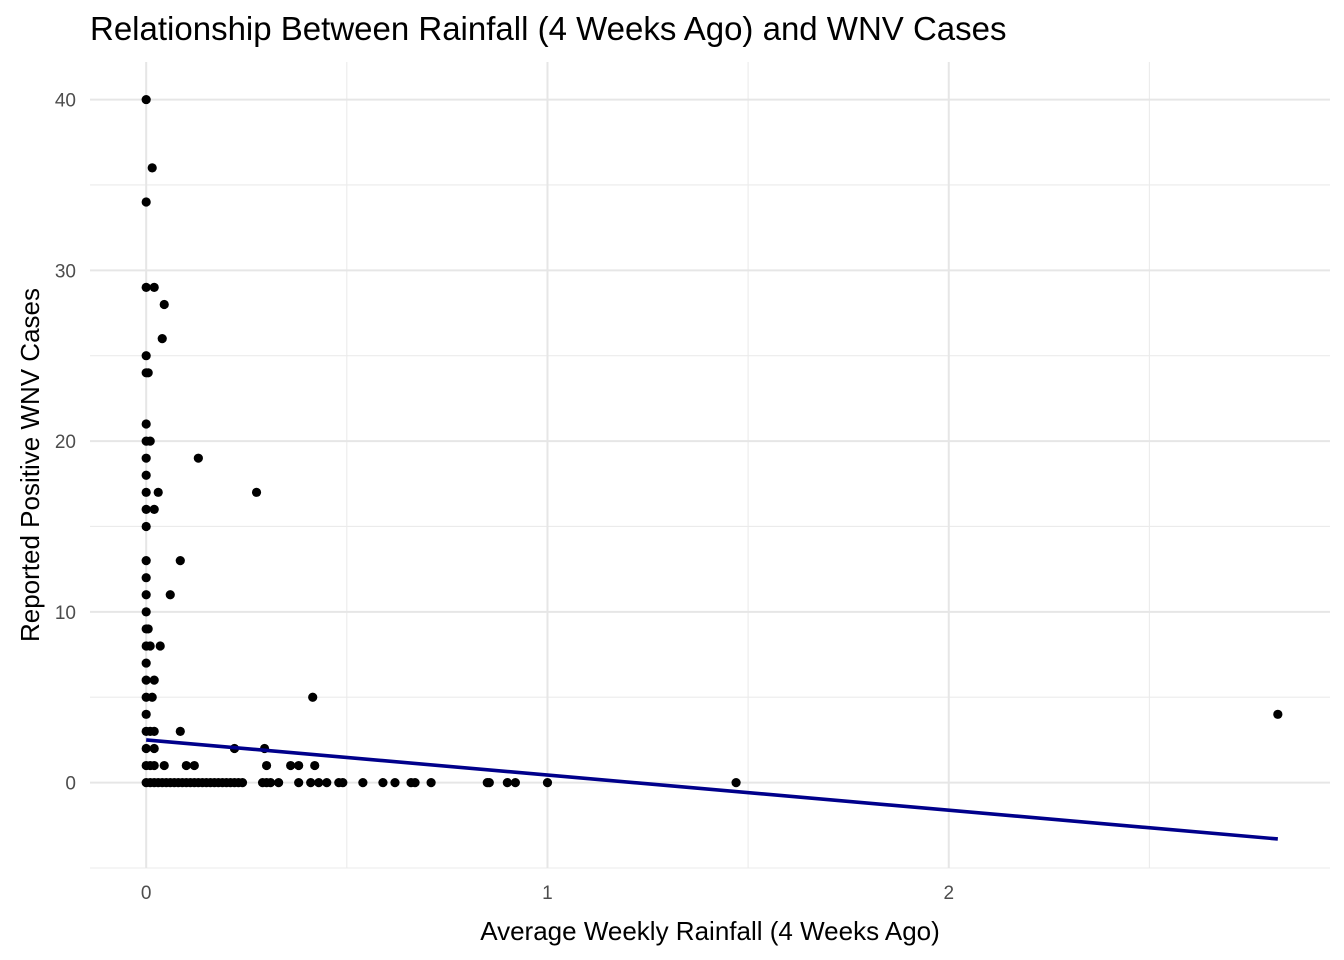 This screenshot has width=1344, height=960. Describe the element at coordinates (547, 893) in the screenshot. I see `x-tick-label: 1` at that location.